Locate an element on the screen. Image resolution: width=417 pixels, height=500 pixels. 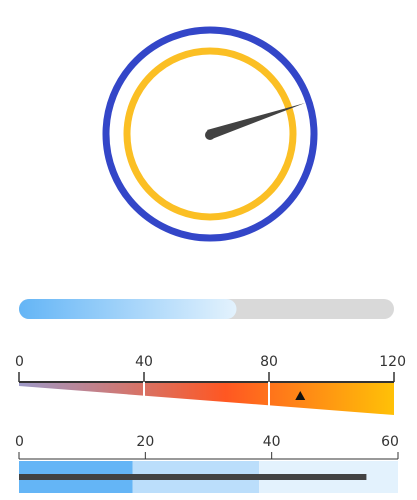
linear-gauge-wedge is located at coordinates (206, 399).